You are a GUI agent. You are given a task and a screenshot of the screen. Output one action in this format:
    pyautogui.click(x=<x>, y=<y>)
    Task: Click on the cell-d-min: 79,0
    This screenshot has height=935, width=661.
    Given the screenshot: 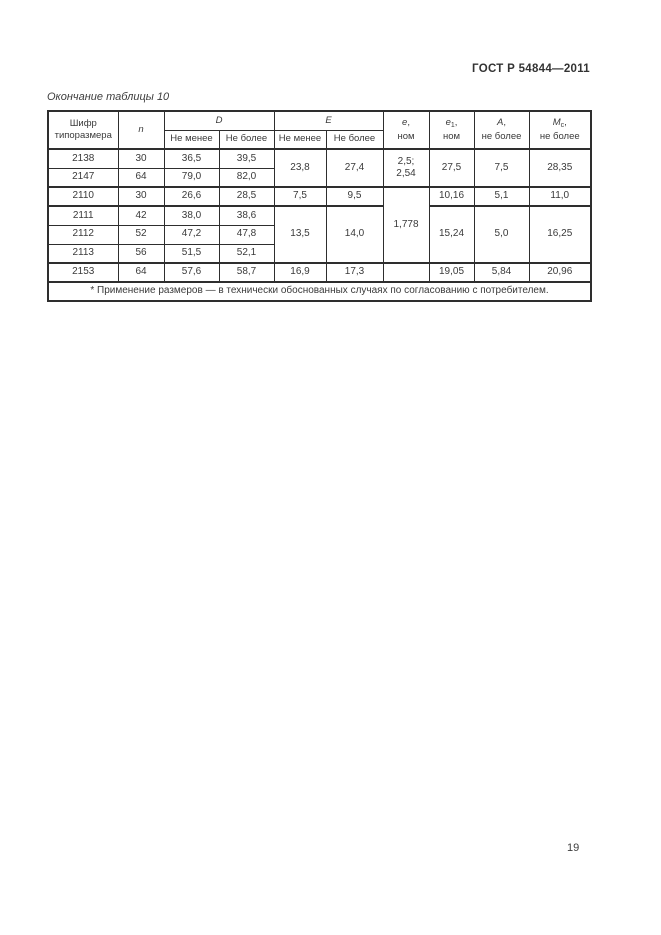 What is the action you would take?
    pyautogui.click(x=191, y=177)
    